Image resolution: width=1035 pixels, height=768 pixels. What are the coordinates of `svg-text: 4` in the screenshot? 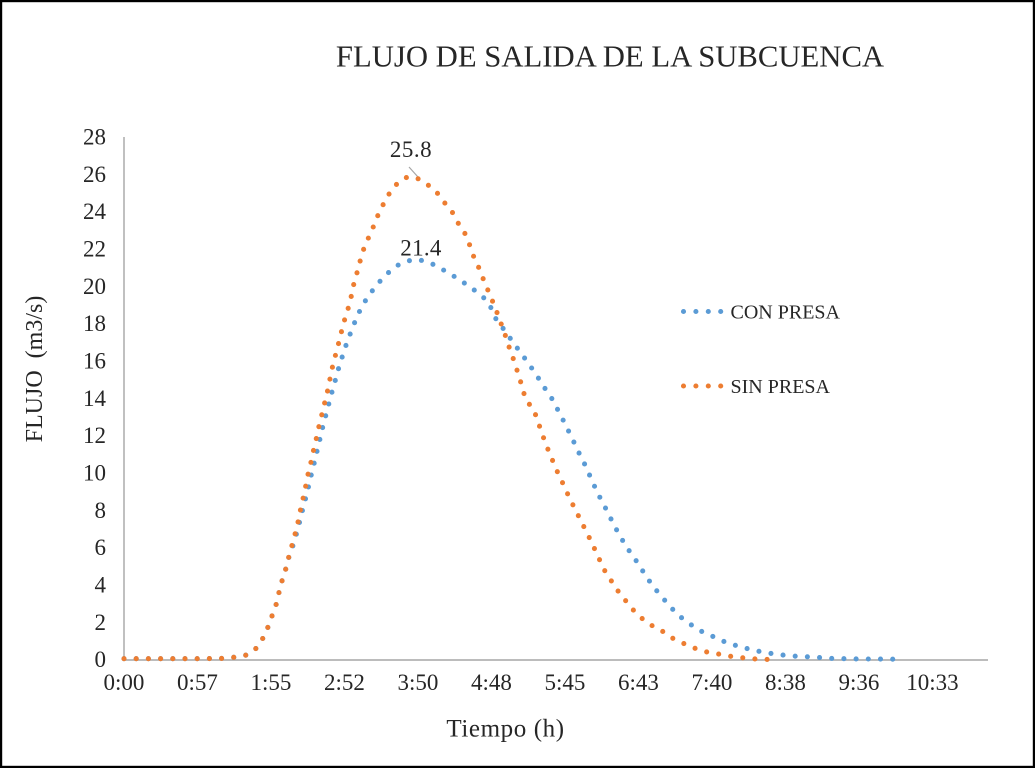 It's located at (101, 585).